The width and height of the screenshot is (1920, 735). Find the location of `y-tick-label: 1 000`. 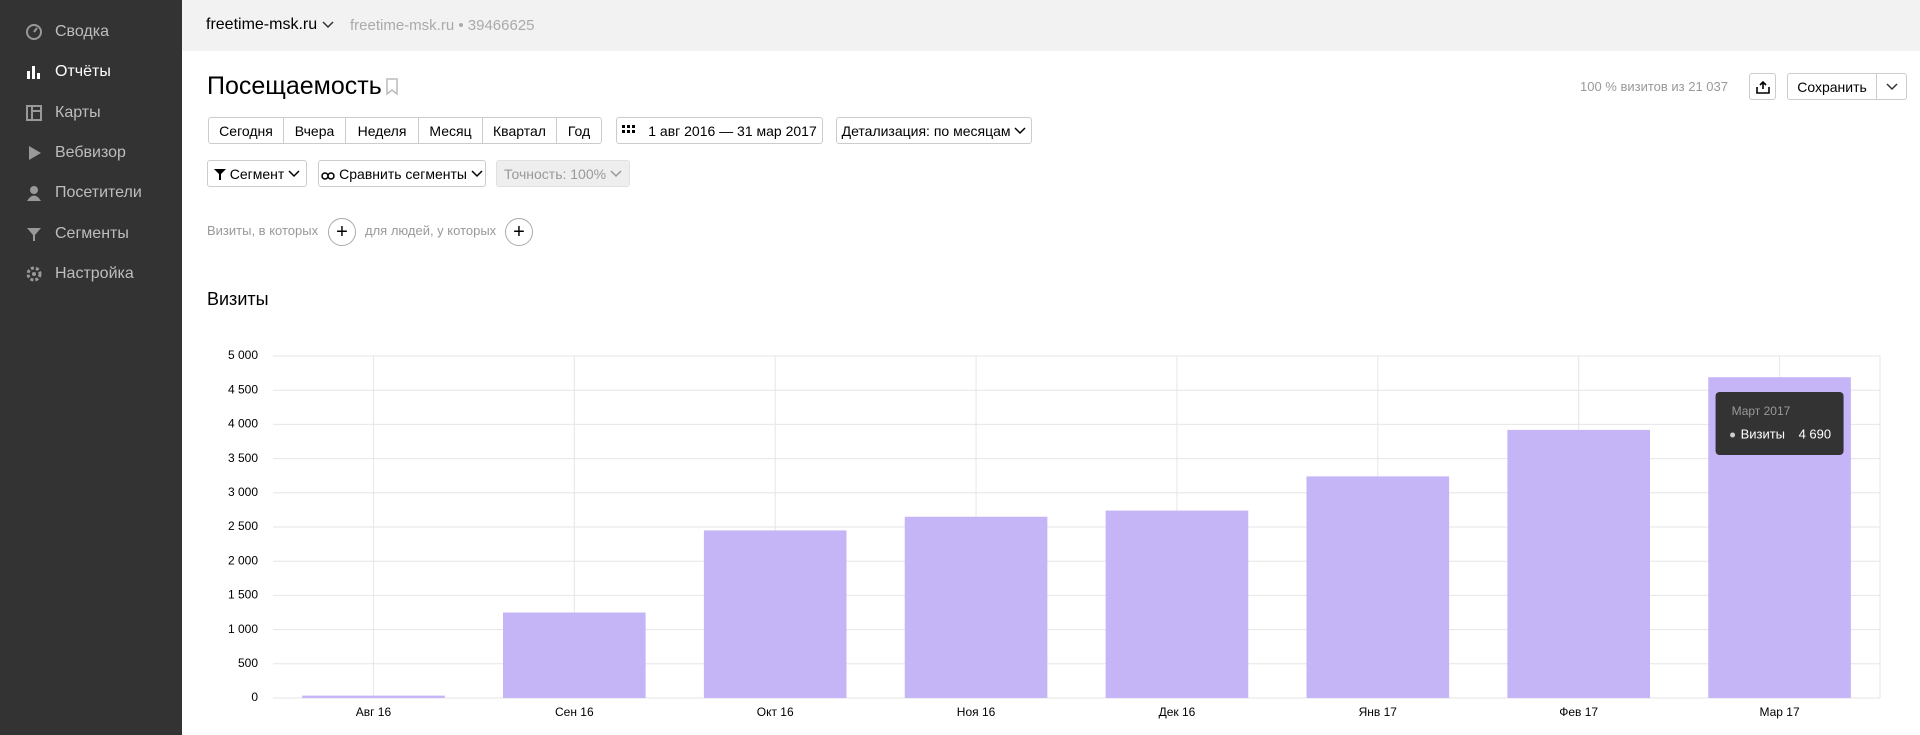

y-tick-label: 1 000 is located at coordinates (243, 629).